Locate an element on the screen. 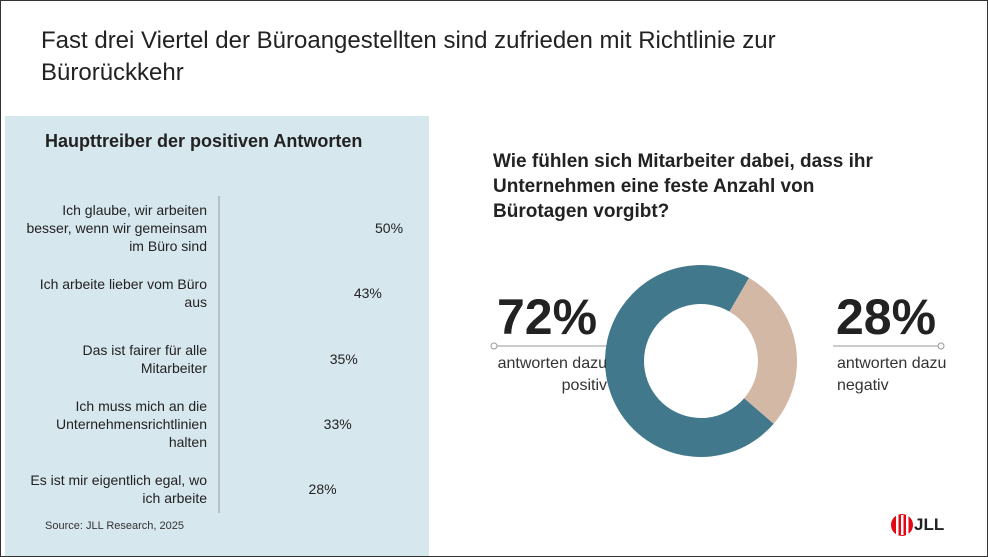  segment-label: antworten dazu positiv is located at coordinates (552, 374).